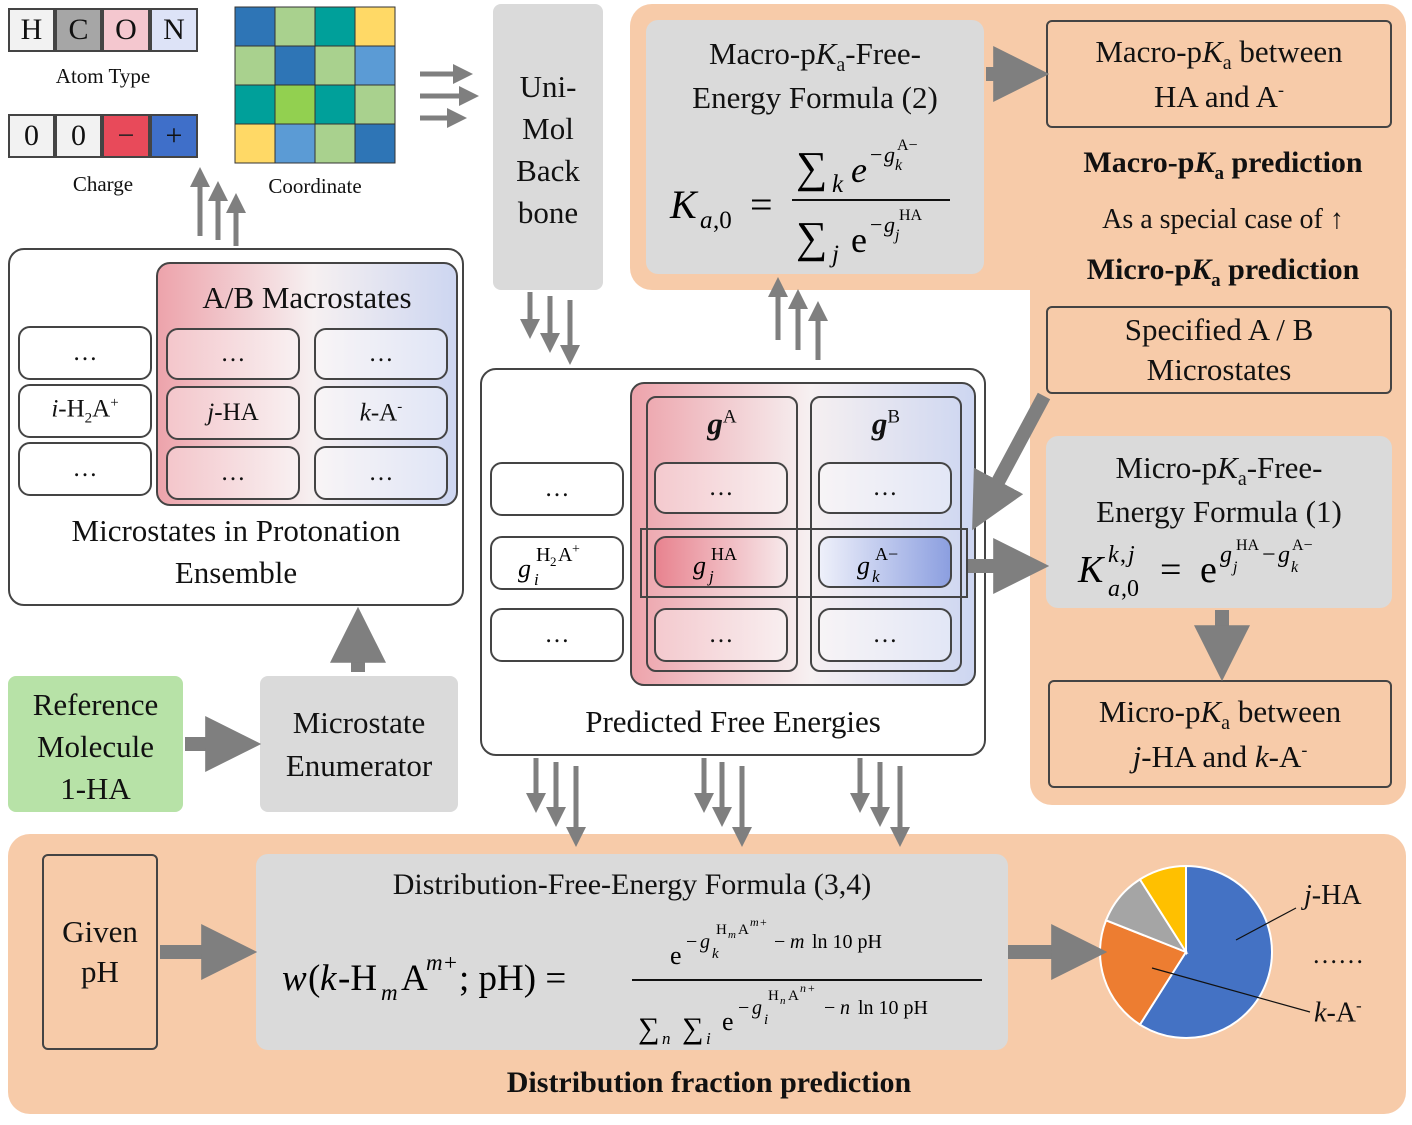  Describe the element at coordinates (85, 411) in the screenshot. I see `microstate-i-h2a: i-H2A+` at that location.